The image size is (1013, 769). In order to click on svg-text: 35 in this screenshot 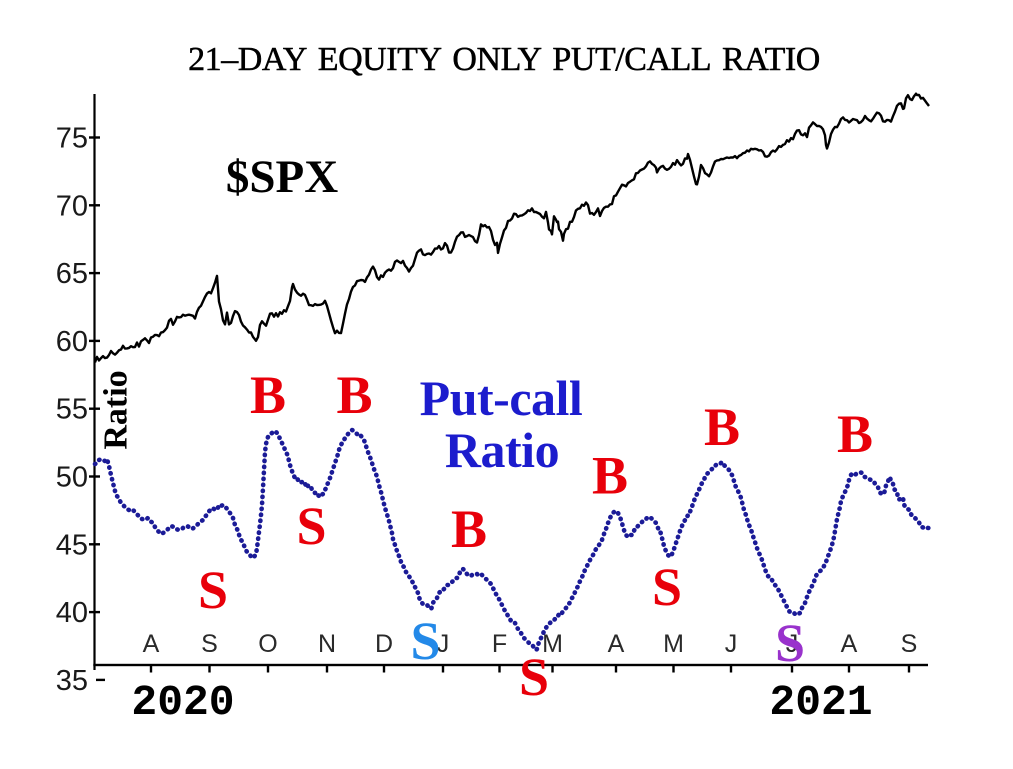, I will do `click(72, 681)`.